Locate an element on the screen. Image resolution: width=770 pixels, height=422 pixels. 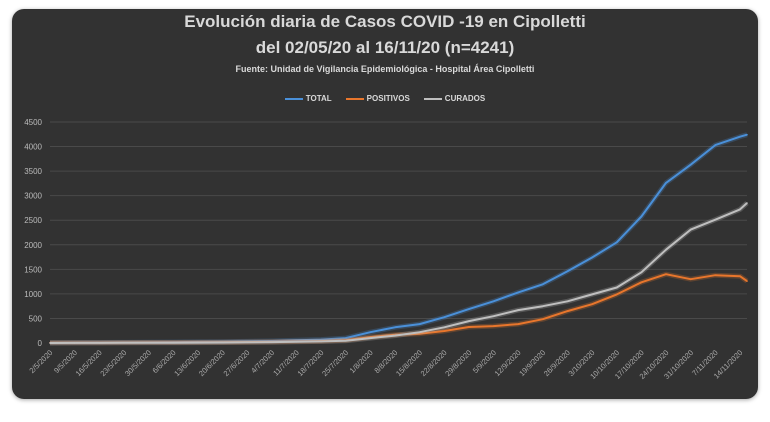
y-tick-label: 3500 is located at coordinates (33, 171).